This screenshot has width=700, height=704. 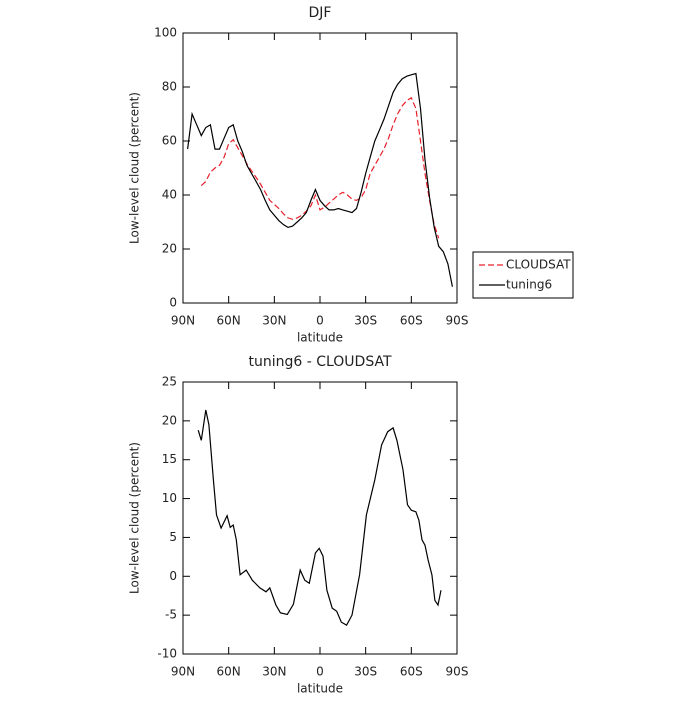 I want to click on y-tick-label: 100, so click(x=165, y=33).